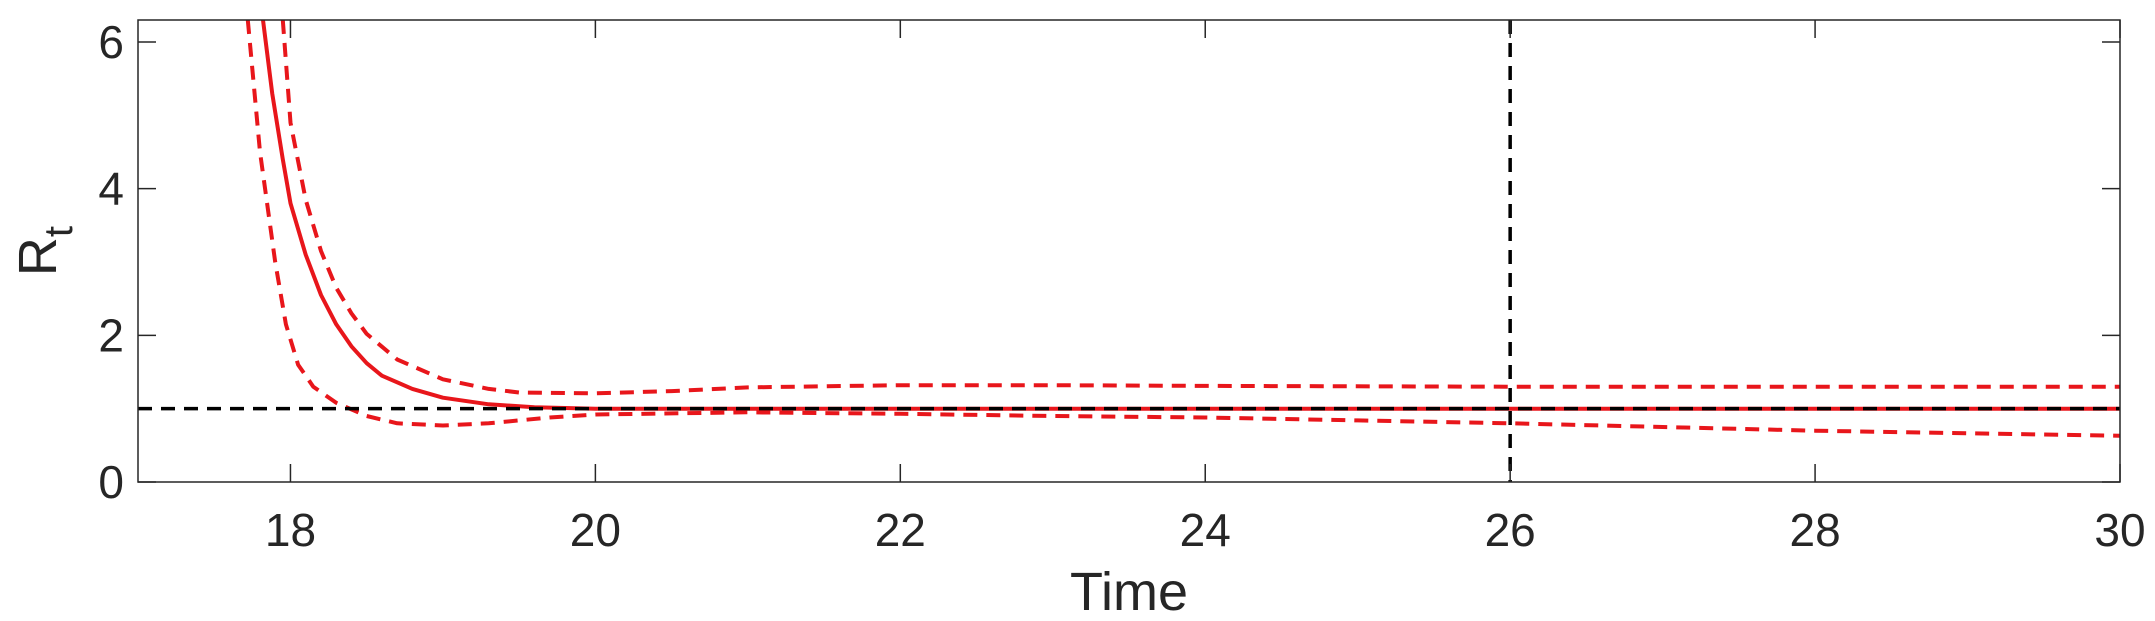  Describe the element at coordinates (38, 256) in the screenshot. I see `y-axis-title-main: R` at that location.